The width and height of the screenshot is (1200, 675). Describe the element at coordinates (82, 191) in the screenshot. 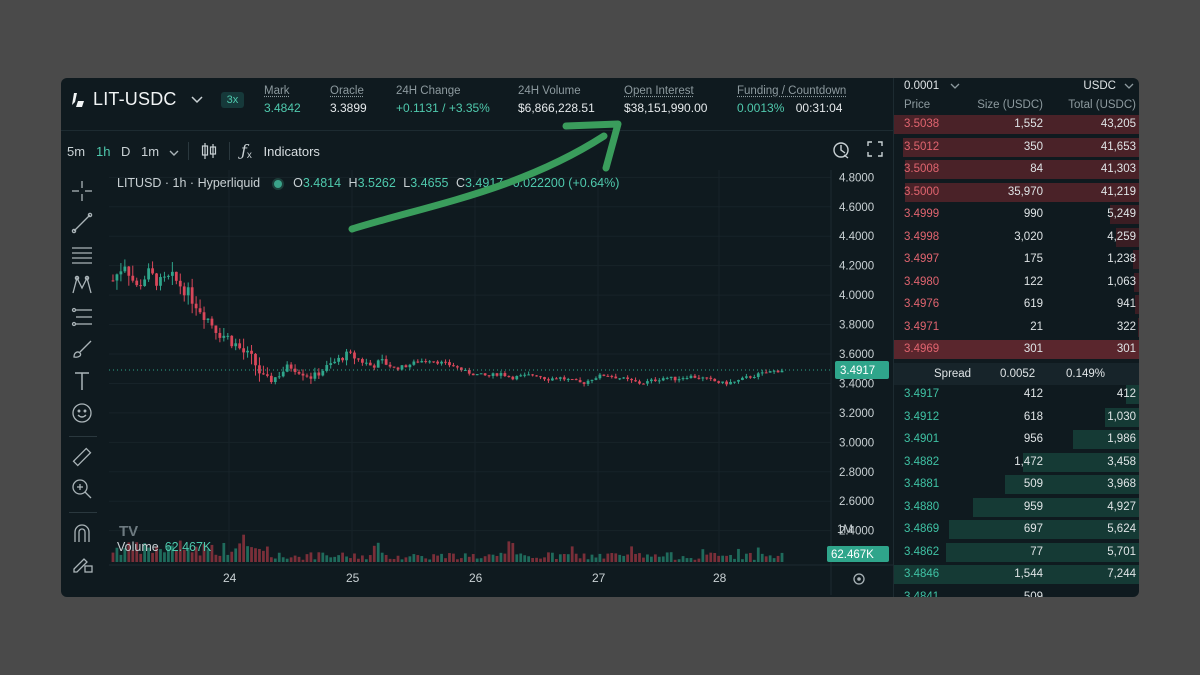

I see `crosshair-icon` at that location.